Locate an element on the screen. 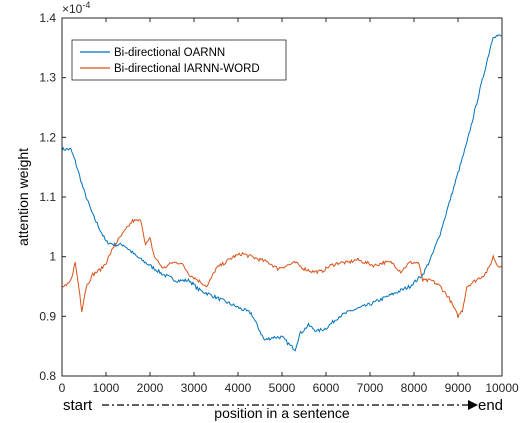 The image size is (530, 423). y-tick-label: 1.3 is located at coordinates (47, 78).